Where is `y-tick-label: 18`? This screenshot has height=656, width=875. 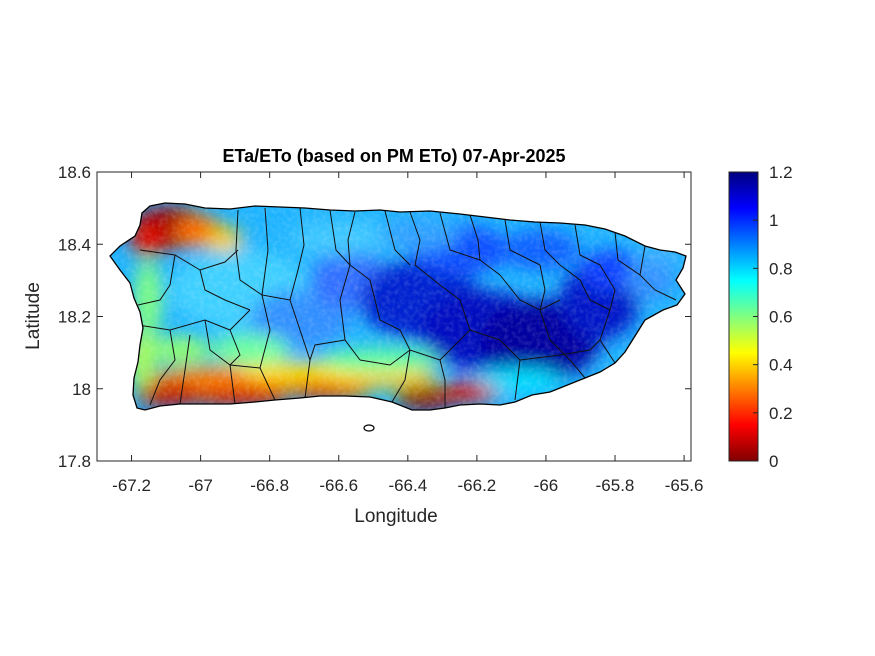
y-tick-label: 18 is located at coordinates (81, 389).